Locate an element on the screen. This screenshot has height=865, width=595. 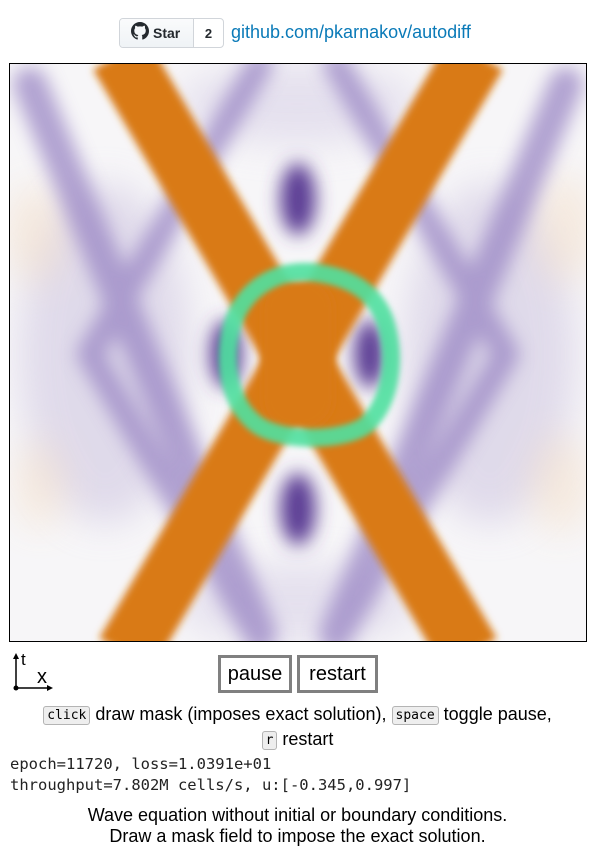
github-star-button: Star is located at coordinates (157, 33).